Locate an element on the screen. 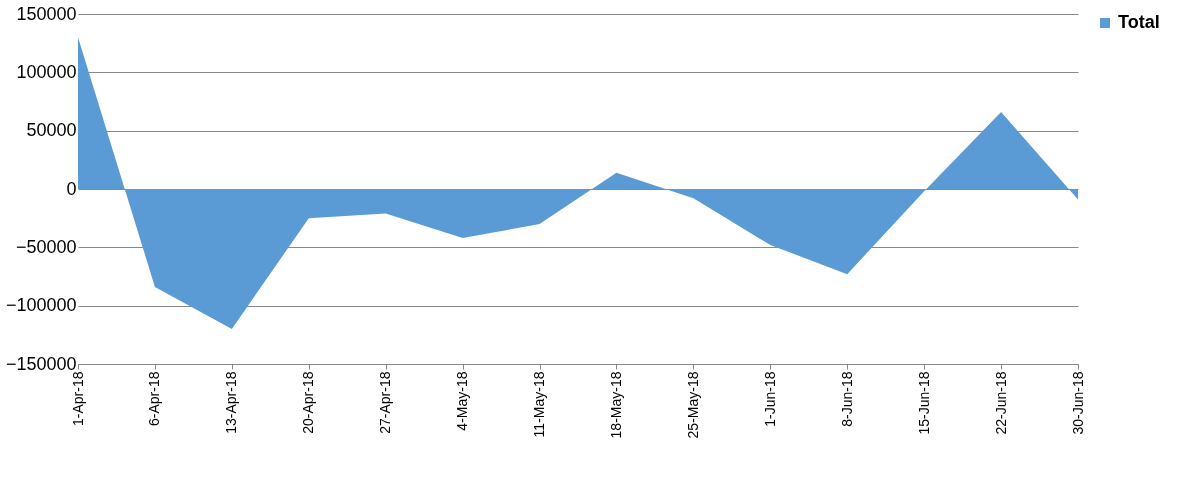 This screenshot has height=498, width=1203. y-tick-label: −100000 is located at coordinates (41, 305).